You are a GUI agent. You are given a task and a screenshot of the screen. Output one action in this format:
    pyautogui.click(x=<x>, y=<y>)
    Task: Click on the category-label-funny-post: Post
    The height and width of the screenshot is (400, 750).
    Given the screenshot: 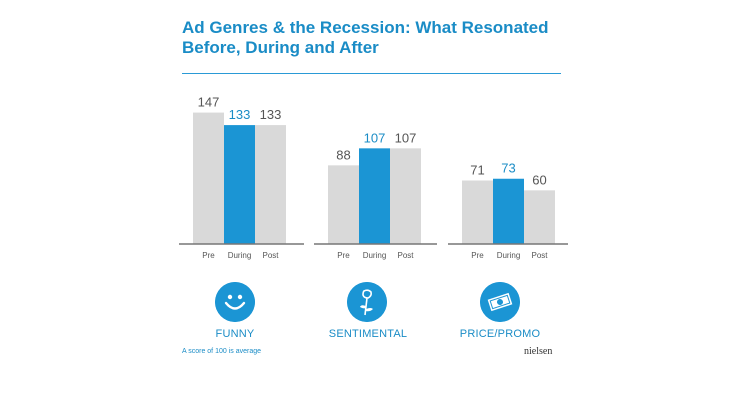 What is the action you would take?
    pyautogui.click(x=270, y=255)
    